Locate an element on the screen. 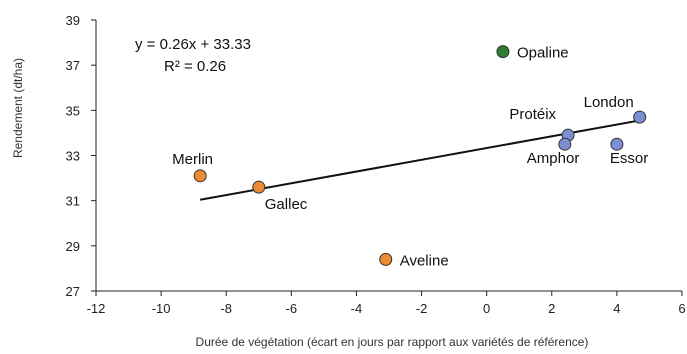 The image size is (687, 354). y-tick-label: 29 is located at coordinates (73, 246).